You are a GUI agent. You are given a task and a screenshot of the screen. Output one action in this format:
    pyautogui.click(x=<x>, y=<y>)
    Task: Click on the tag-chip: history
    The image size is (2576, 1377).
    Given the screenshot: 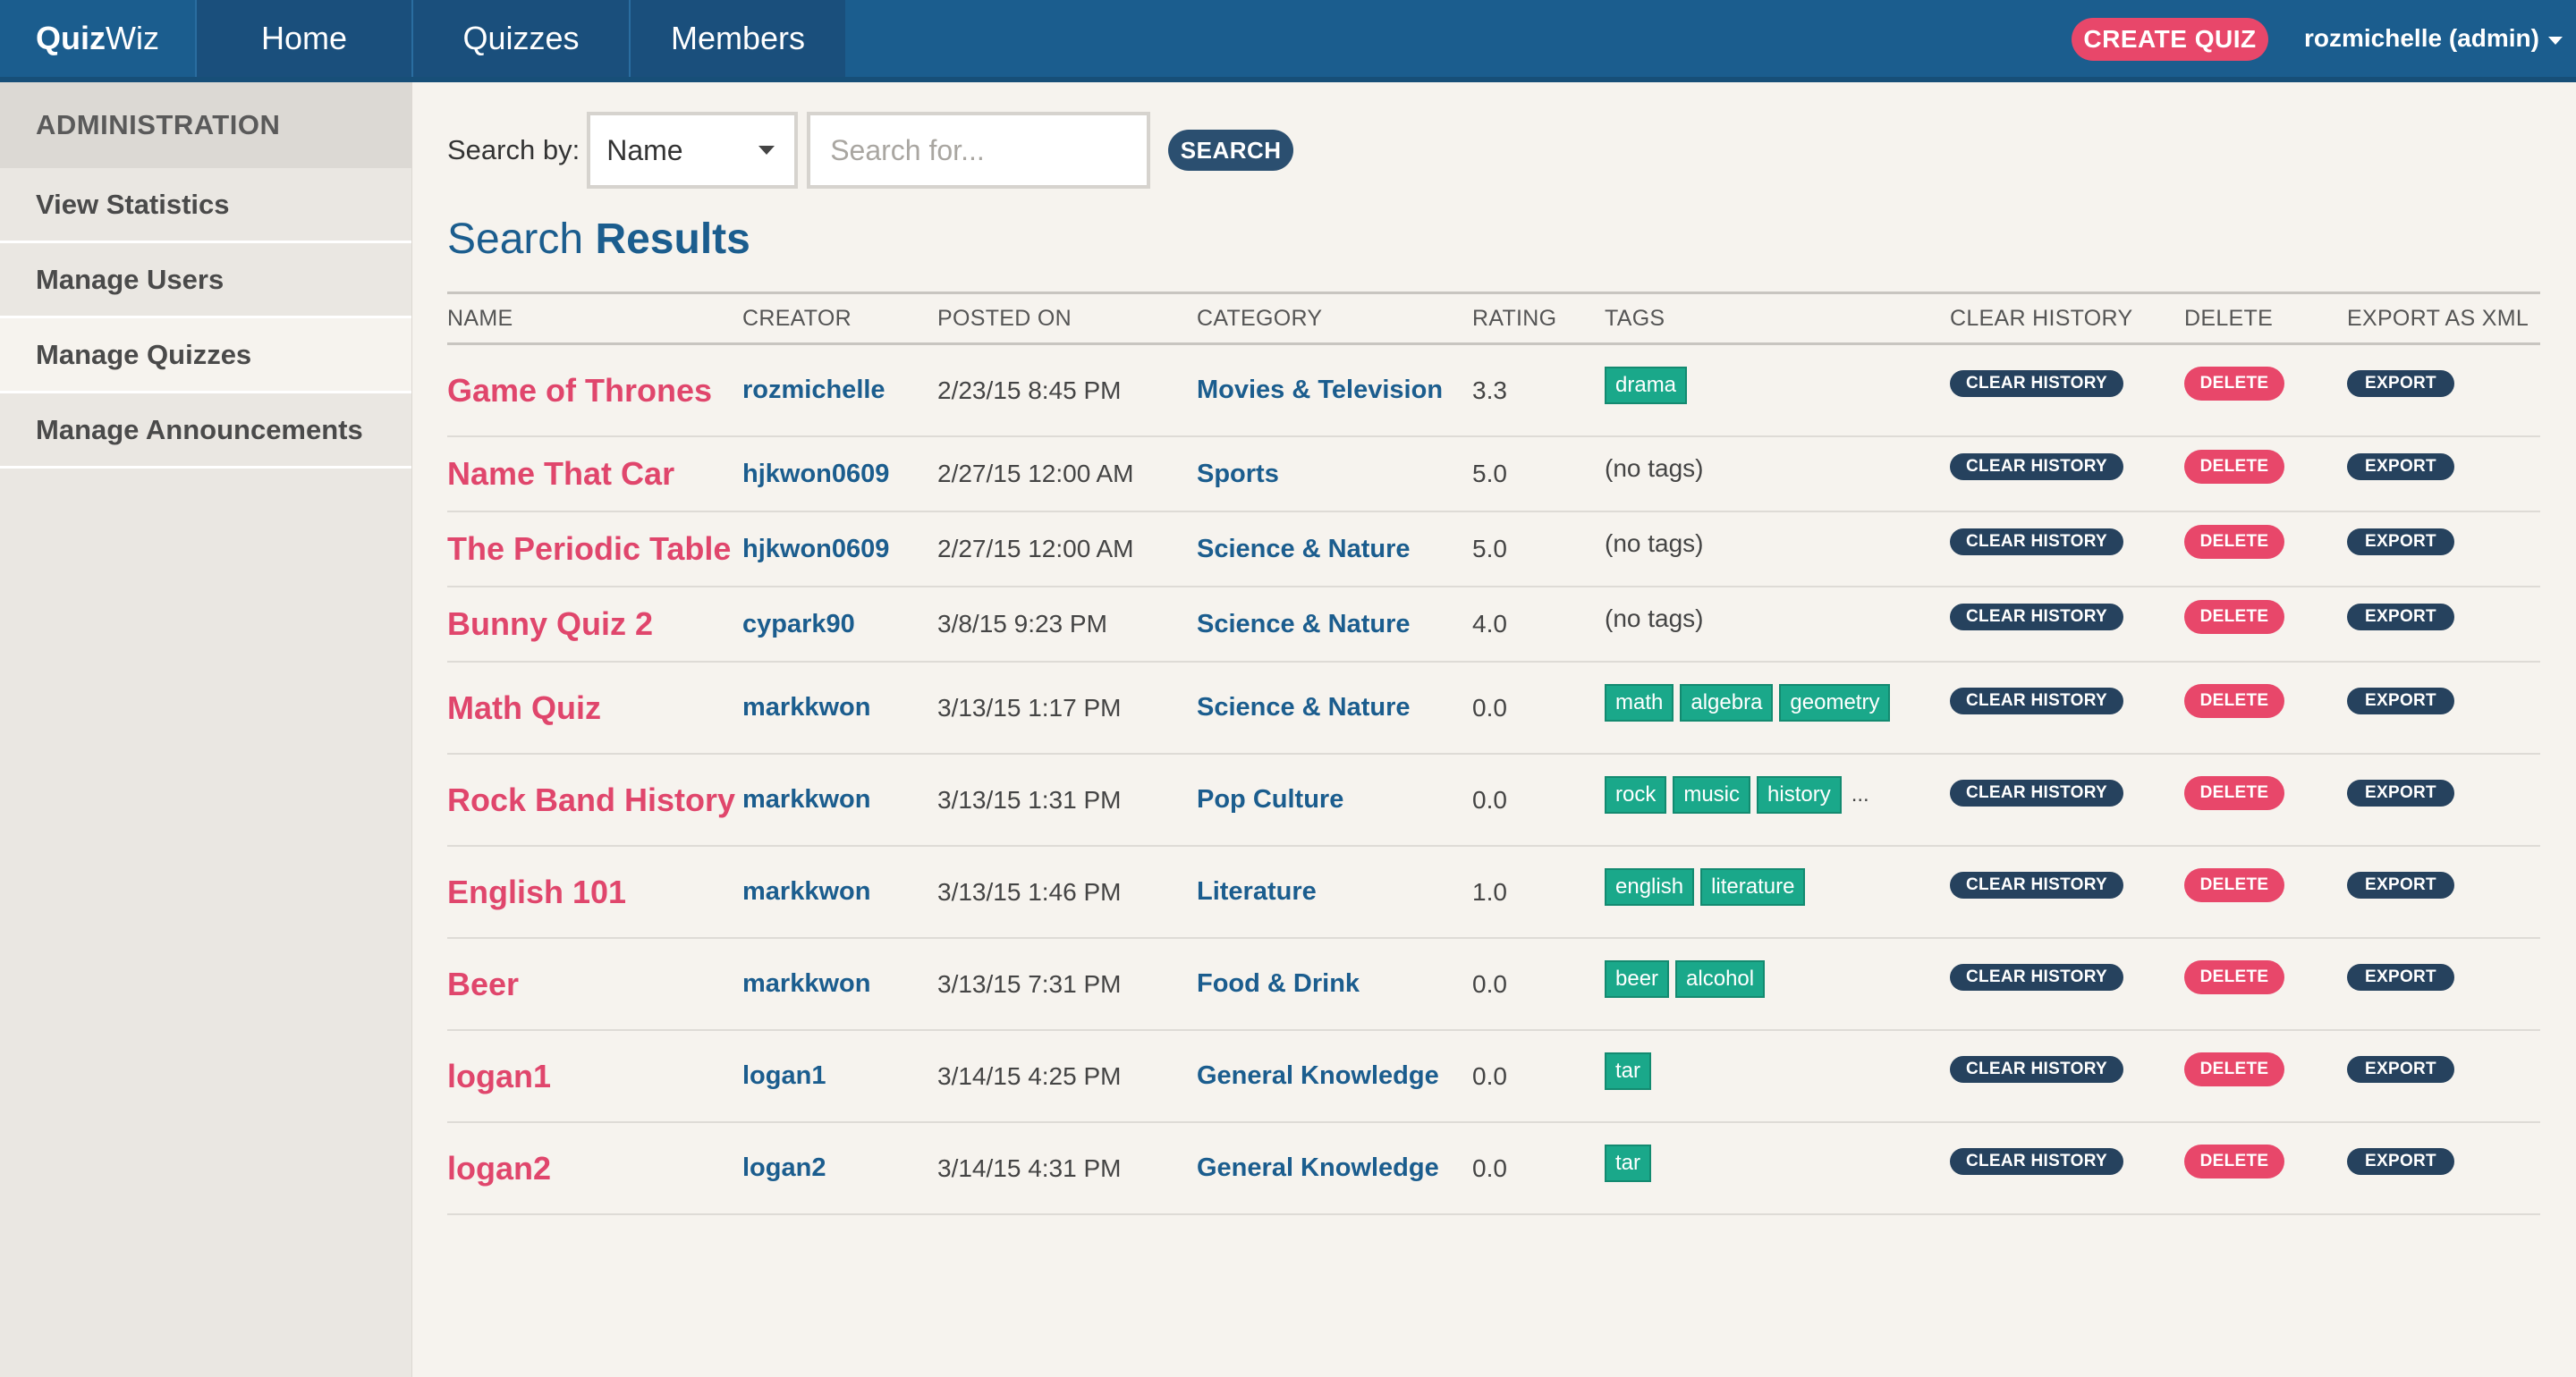 What is the action you would take?
    pyautogui.click(x=1799, y=794)
    